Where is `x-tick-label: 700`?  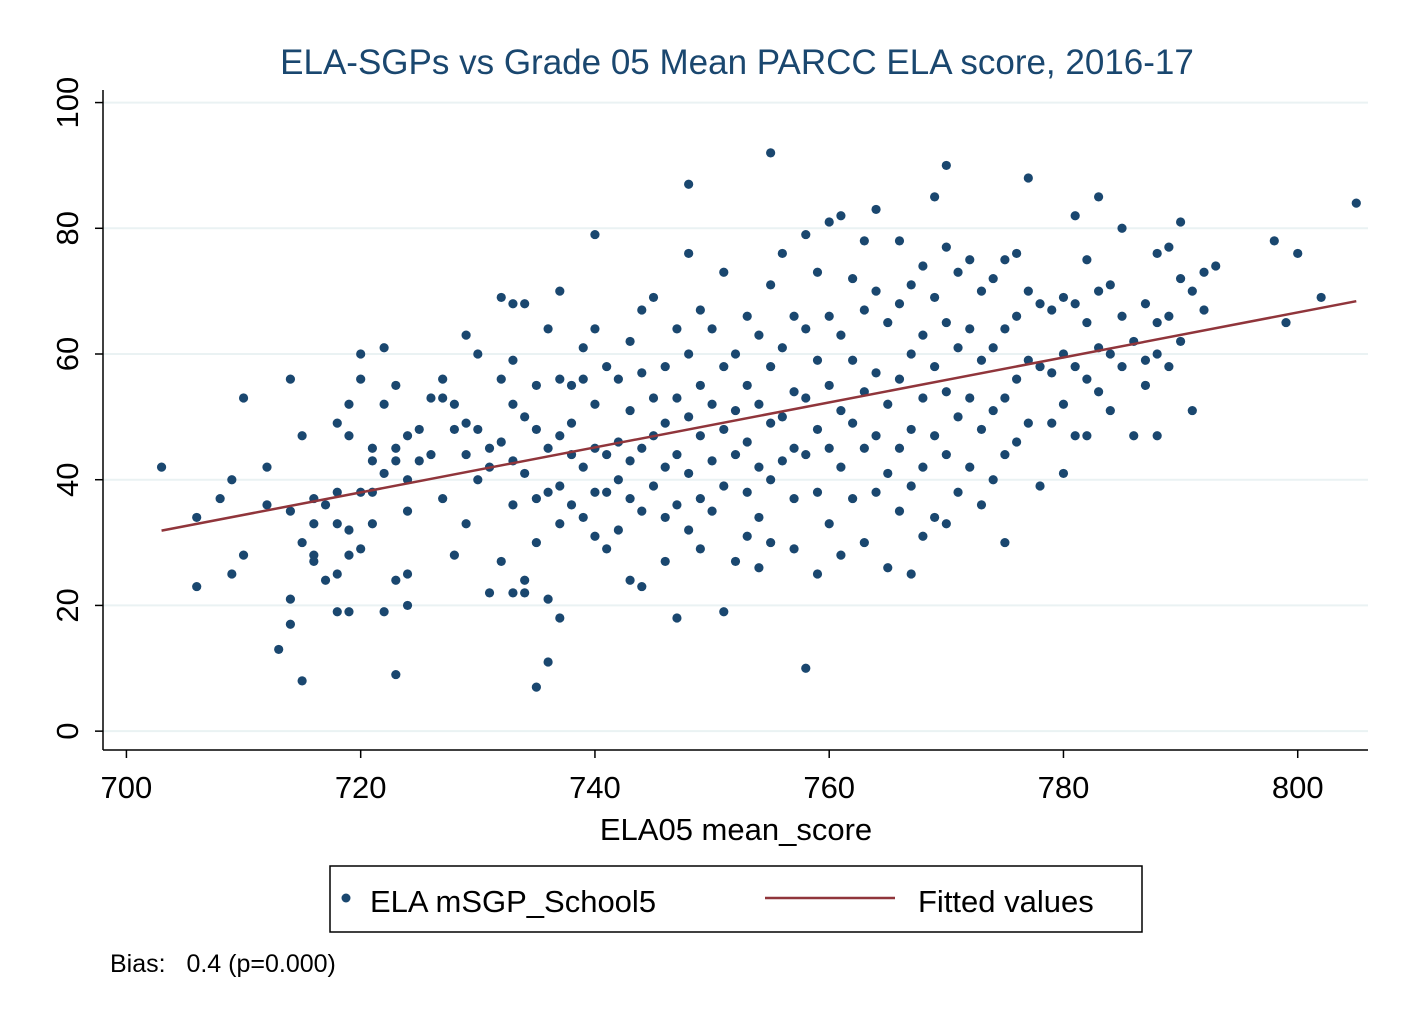
x-tick-label: 700 is located at coordinates (127, 787).